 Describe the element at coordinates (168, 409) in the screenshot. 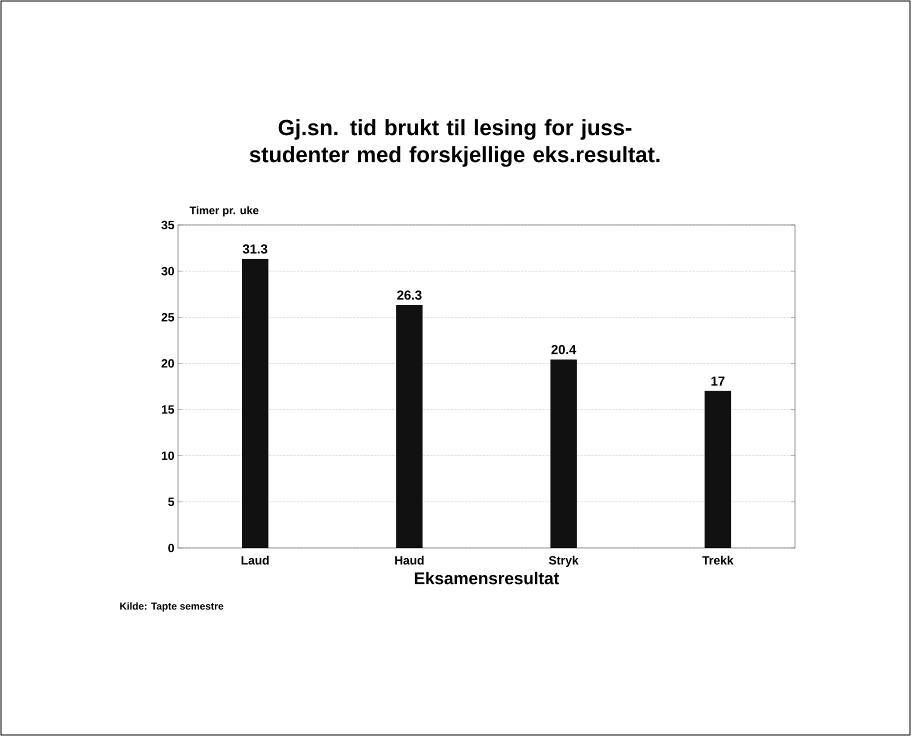

I see `y-tick-label: 15` at that location.